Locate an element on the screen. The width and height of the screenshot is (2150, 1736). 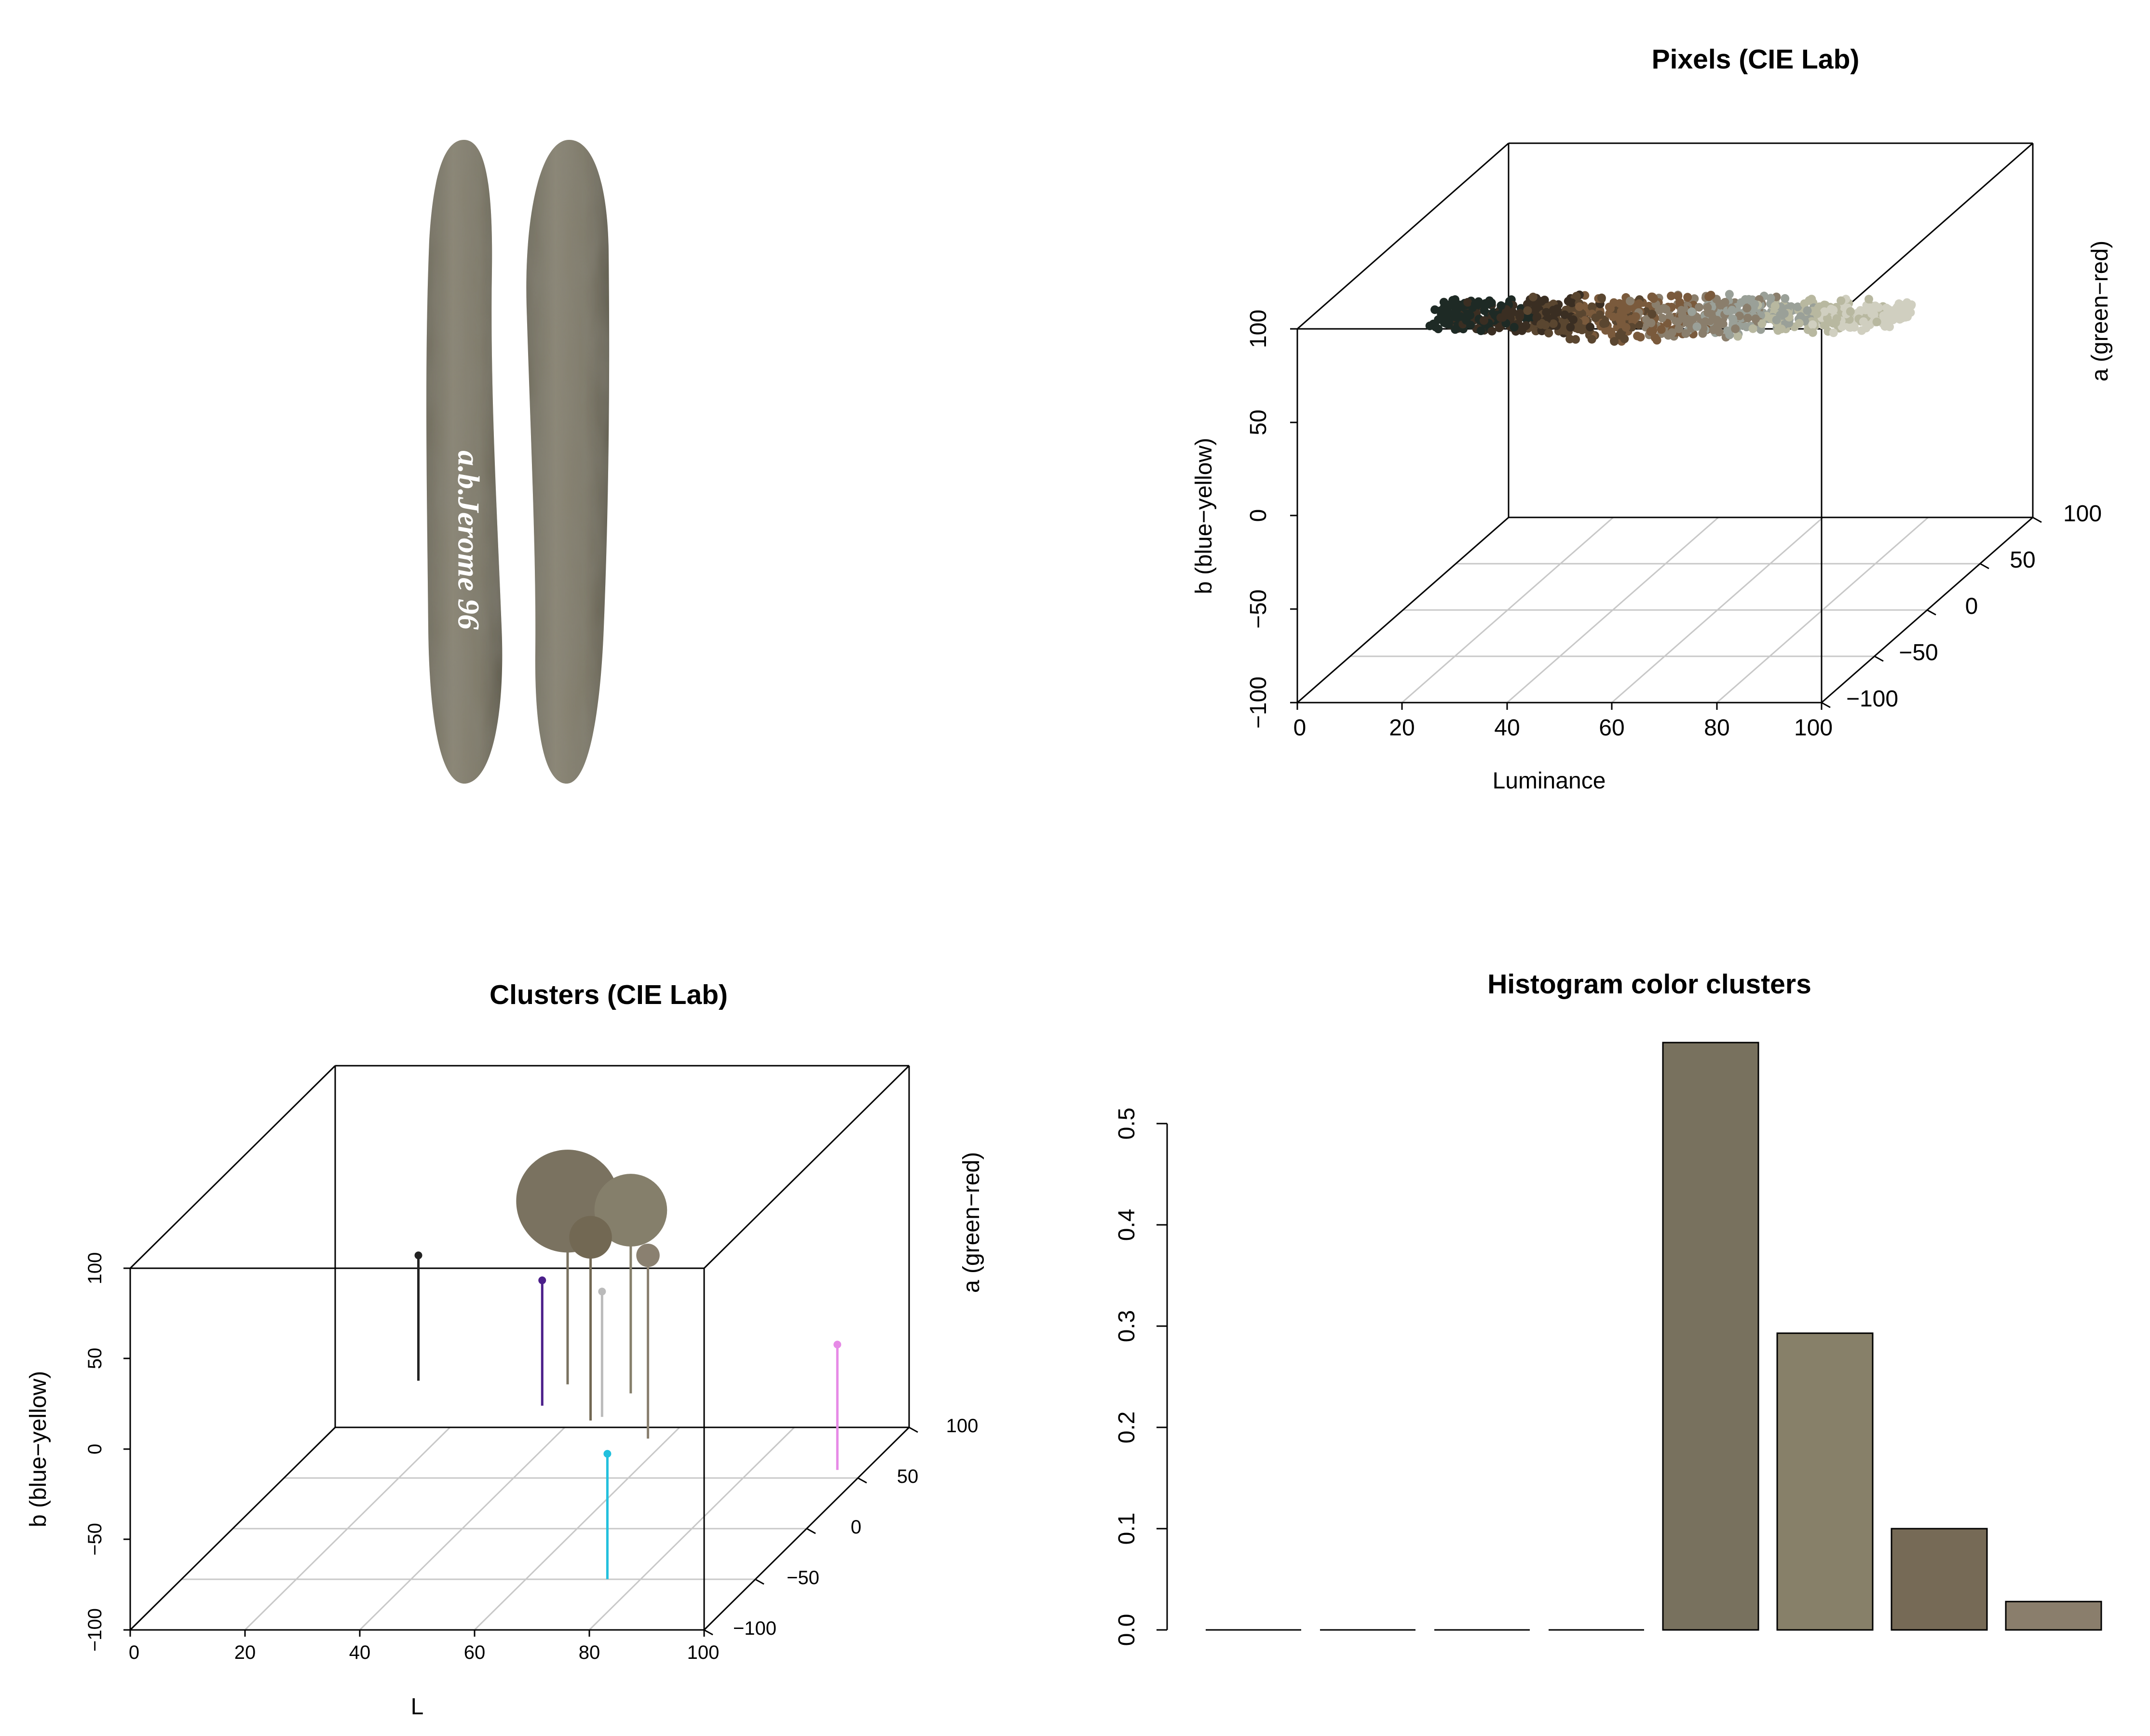
clusters-x-tick-label: 0 is located at coordinates (134, 1653).